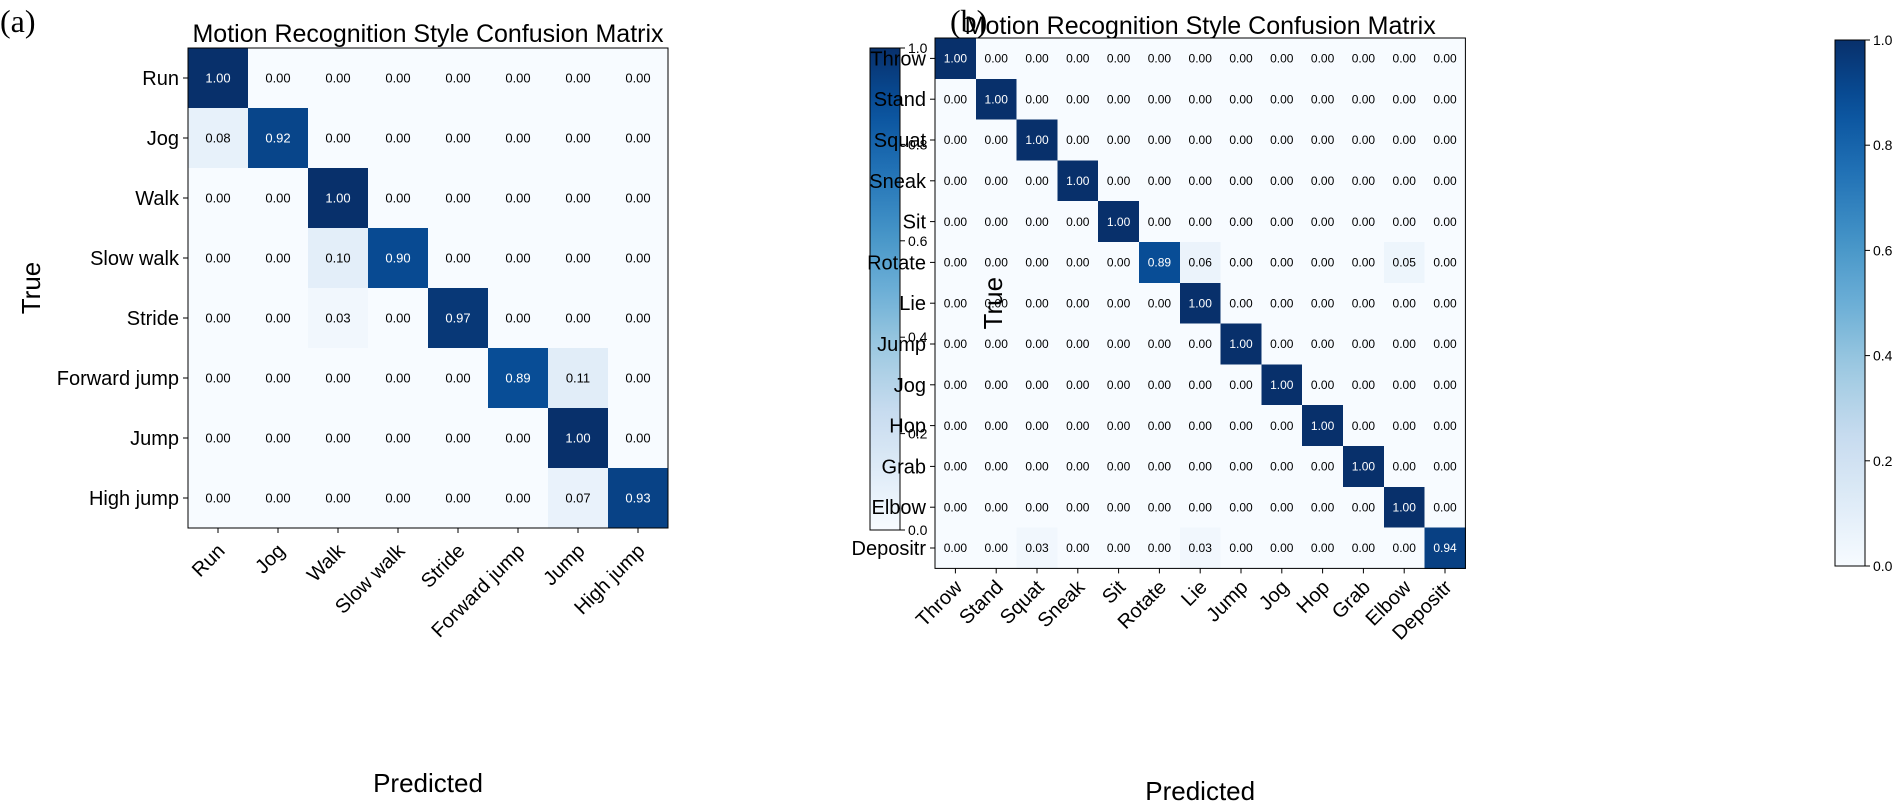  I want to click on x-tick-label: Jog, so click(270, 559).